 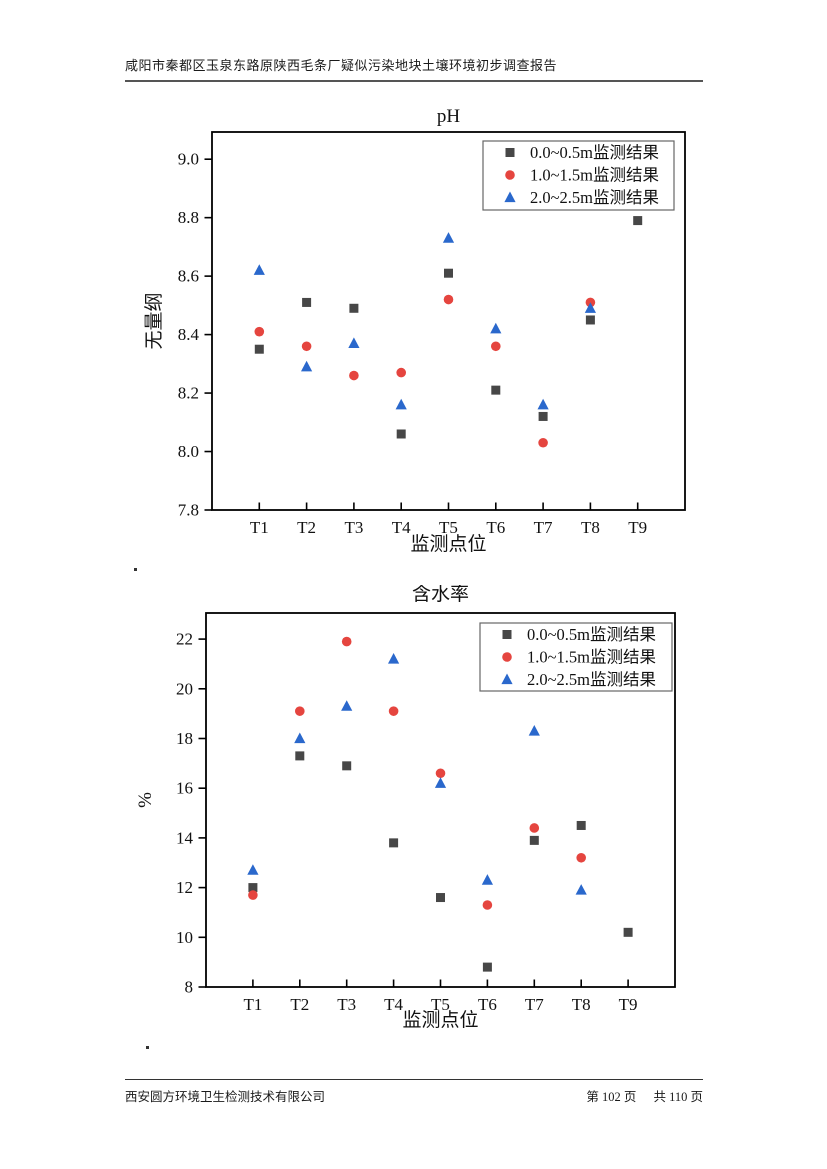 What do you see at coordinates (507, 657) in the screenshot?
I see `legend-marker-circle` at bounding box center [507, 657].